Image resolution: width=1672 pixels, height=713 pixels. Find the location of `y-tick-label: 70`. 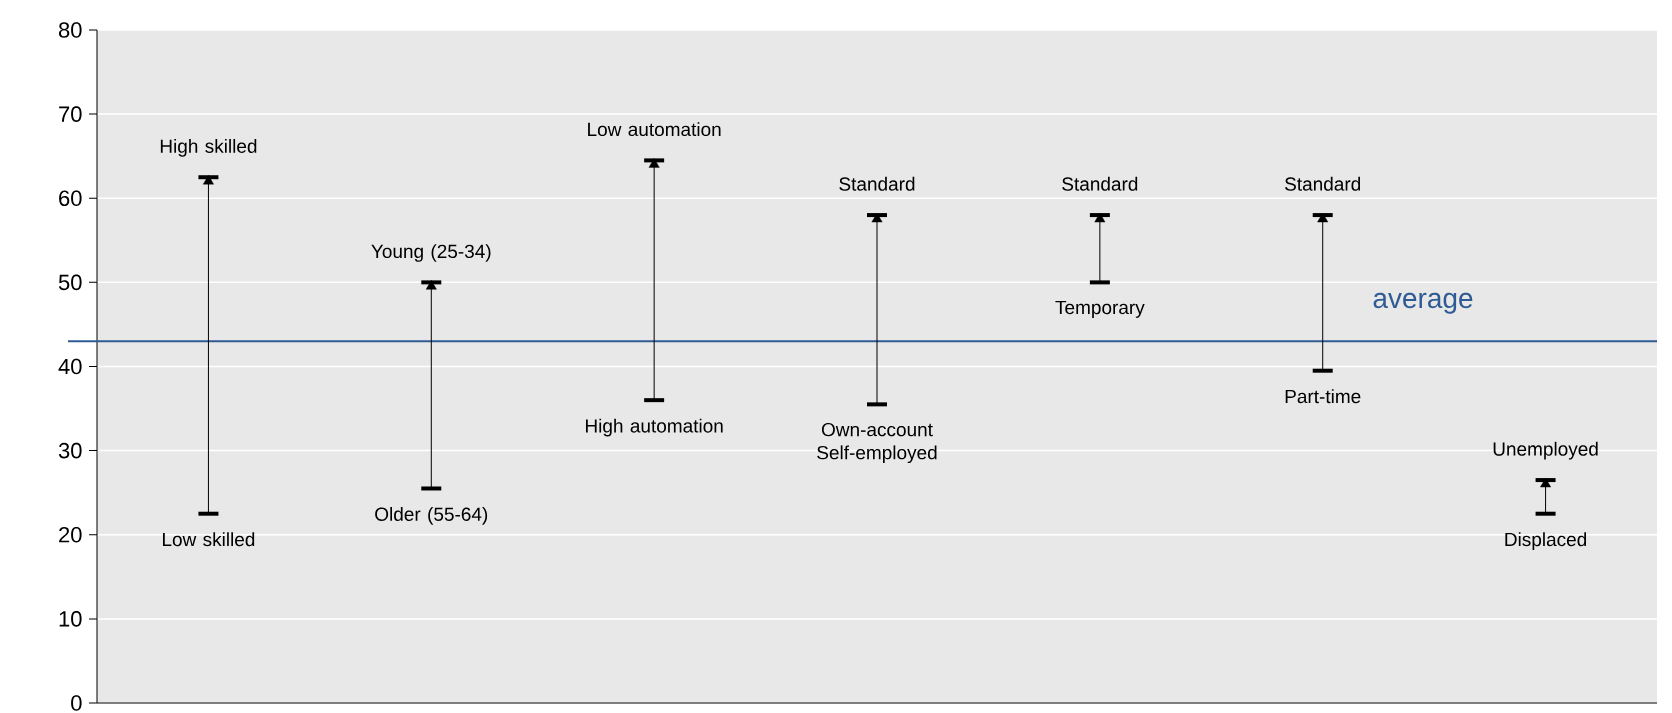

y-tick-label: 70 is located at coordinates (70, 114).